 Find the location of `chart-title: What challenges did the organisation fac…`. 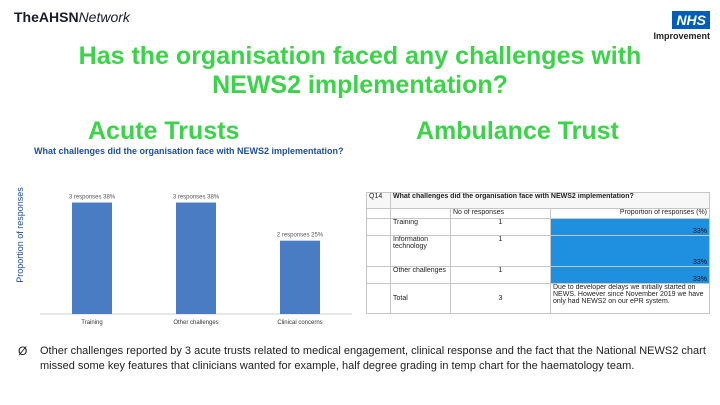

chart-title: What challenges did the organisation fac… is located at coordinates (189, 151).